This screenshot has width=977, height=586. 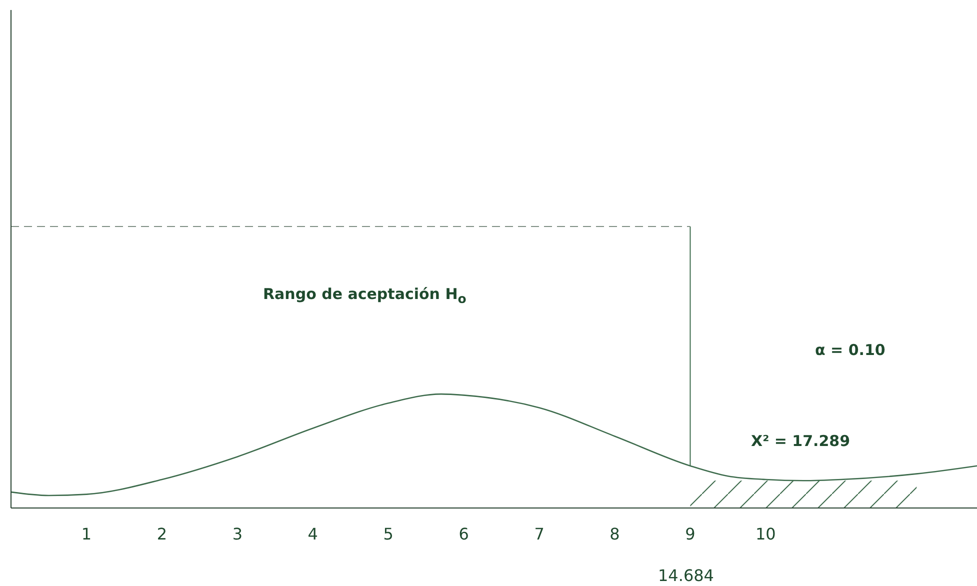 I want to click on x-tick-label: 5, so click(x=388, y=534).